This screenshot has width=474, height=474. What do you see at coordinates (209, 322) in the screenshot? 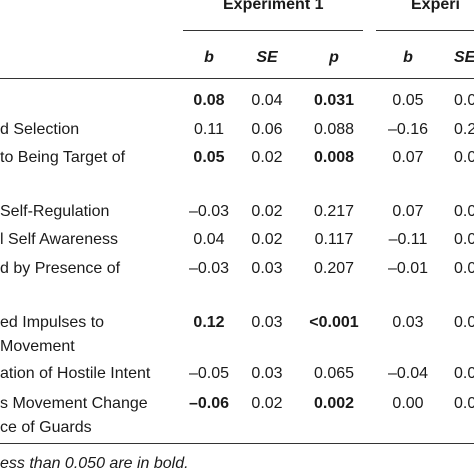
I see `cell-value: 0.12` at bounding box center [209, 322].